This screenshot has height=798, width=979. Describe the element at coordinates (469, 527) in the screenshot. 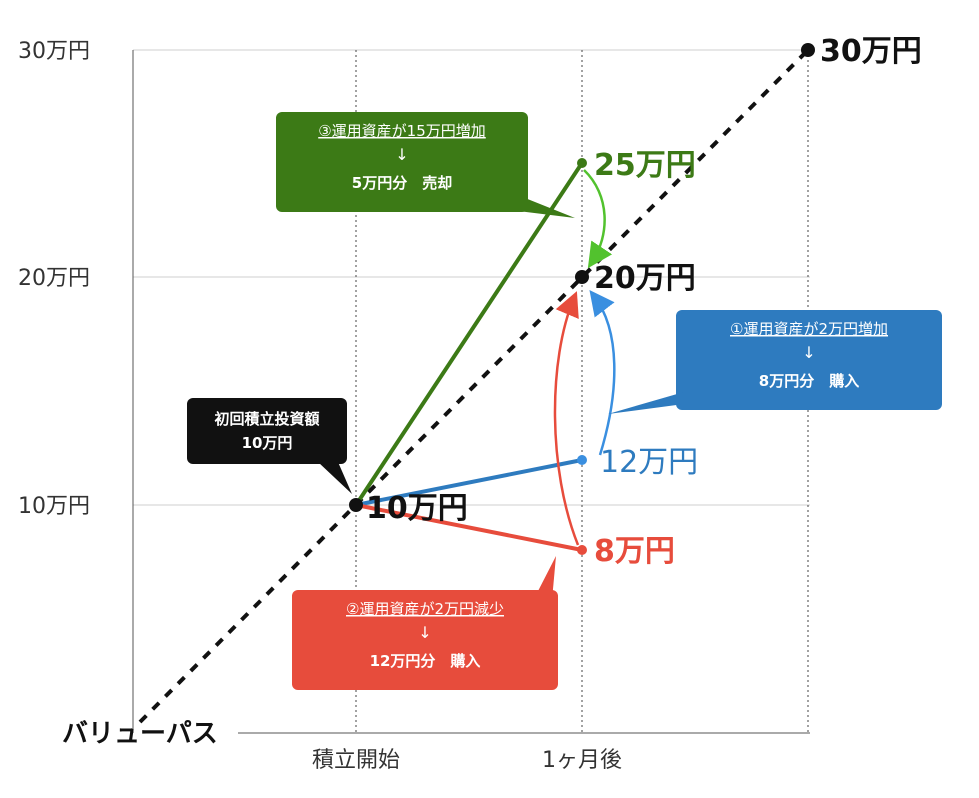

I see `red-line` at that location.